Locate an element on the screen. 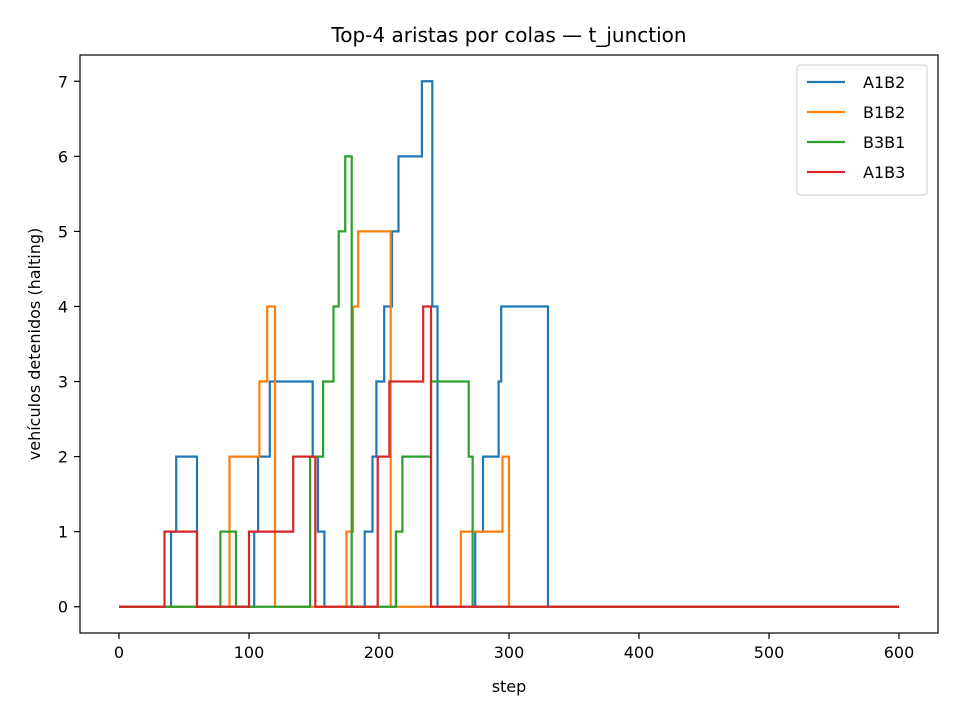 Image resolution: width=960 pixels, height=720 pixels. legend: A1B2 B1B2 B3B1 A1B3 is located at coordinates (862, 130).